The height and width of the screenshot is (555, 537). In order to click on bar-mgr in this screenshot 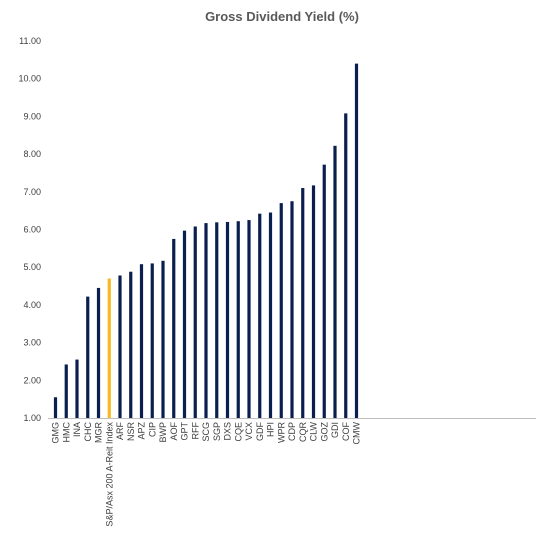, I will do `click(98, 352)`.